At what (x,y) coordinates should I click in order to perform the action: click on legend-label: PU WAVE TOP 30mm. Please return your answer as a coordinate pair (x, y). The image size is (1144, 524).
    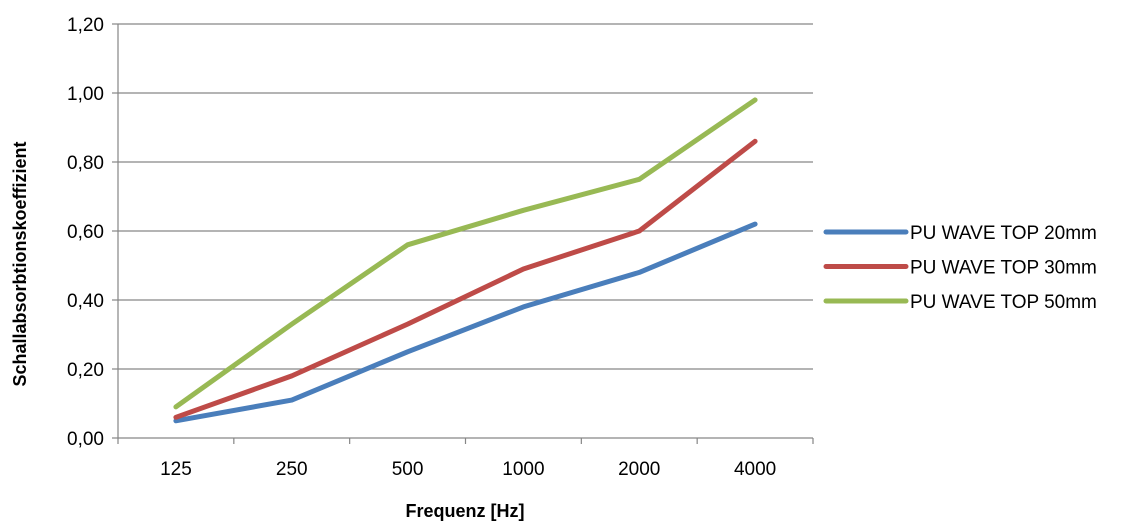
    Looking at the image, I should click on (1003, 268).